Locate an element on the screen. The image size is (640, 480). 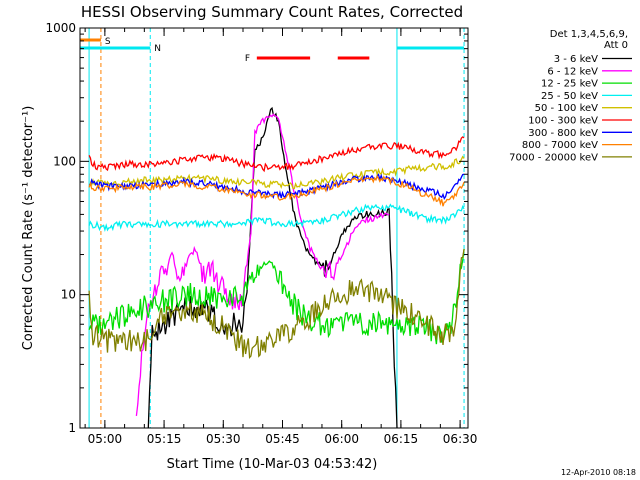
x-tick-label: 05:00 is located at coordinates (105, 439).